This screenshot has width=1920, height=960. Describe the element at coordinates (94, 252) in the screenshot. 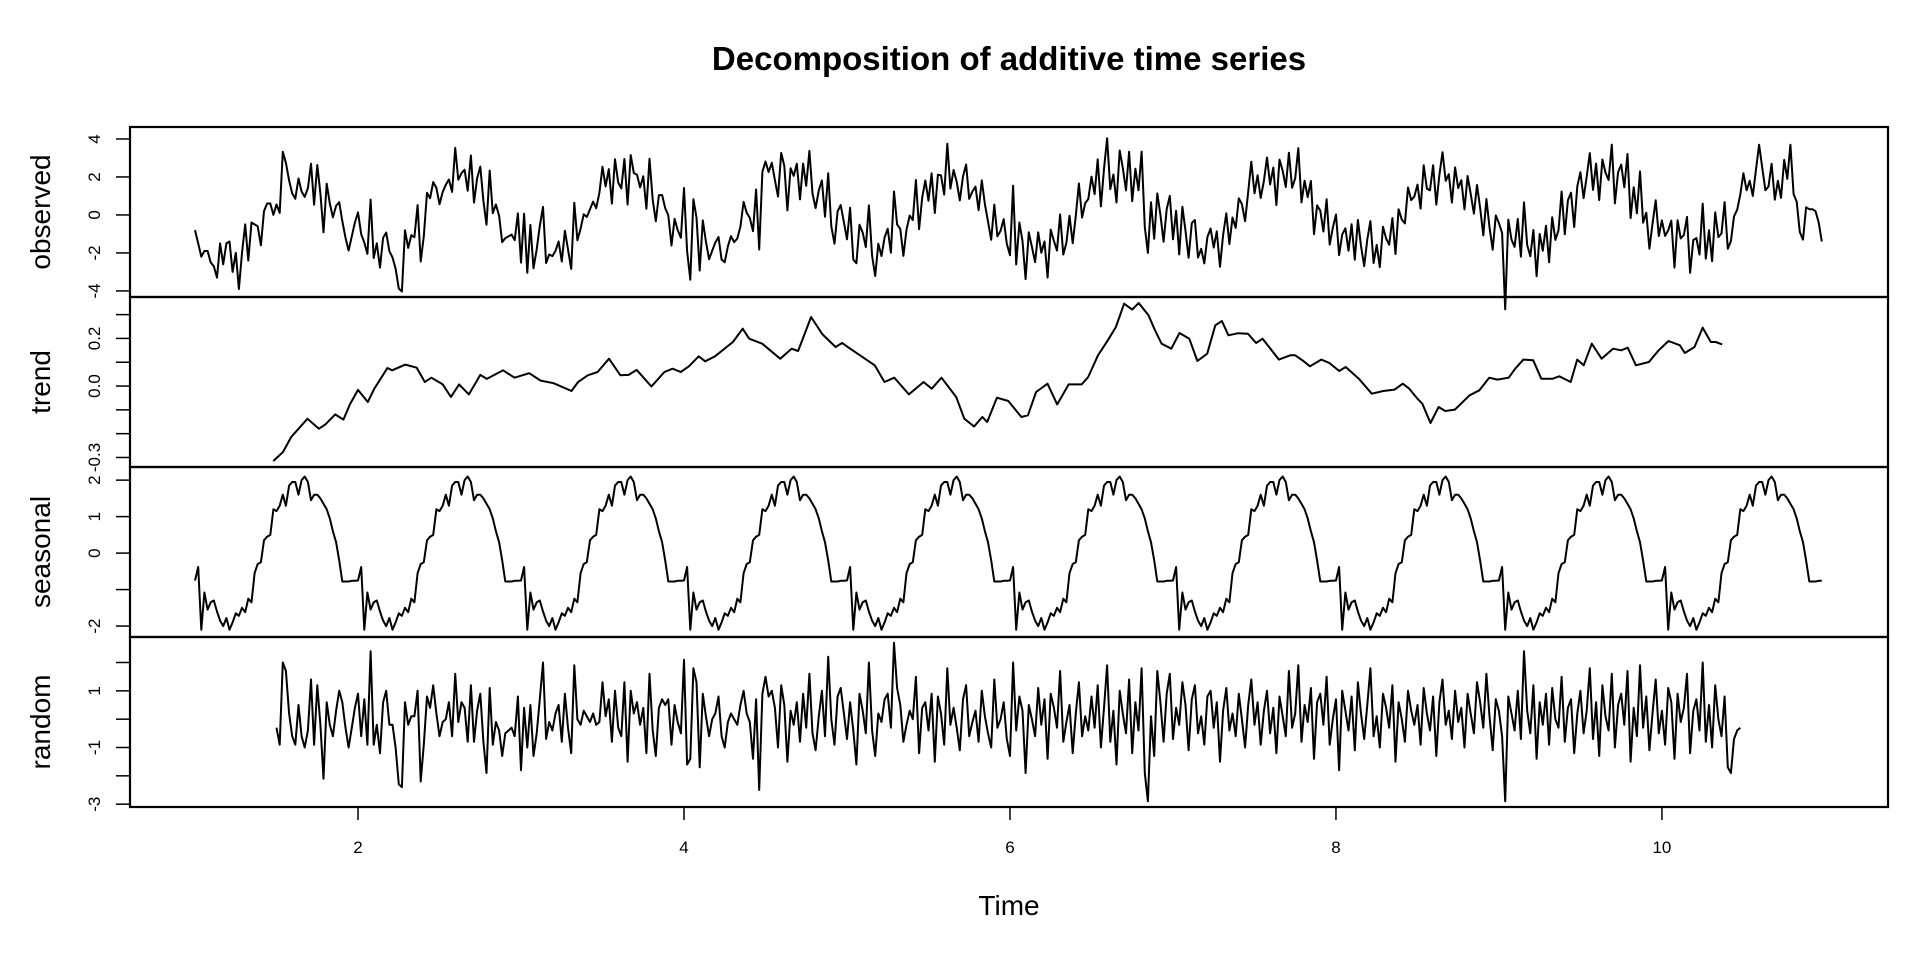

I see `observed-y-tick-label: -2` at that location.